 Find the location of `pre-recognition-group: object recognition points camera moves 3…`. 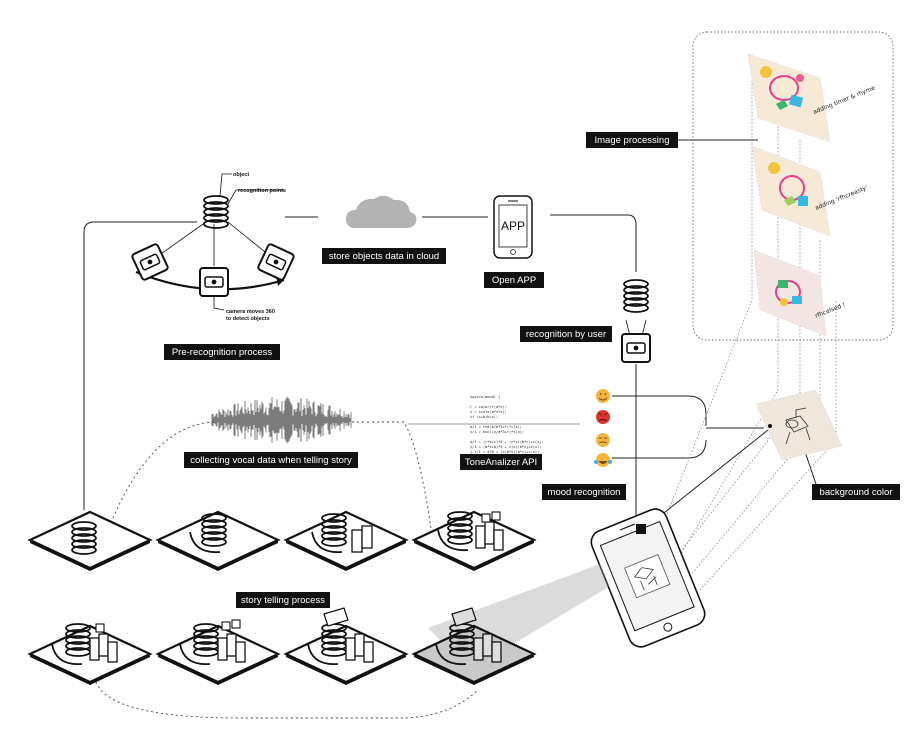

pre-recognition-group: object recognition points camera moves 3… is located at coordinates (213, 266).